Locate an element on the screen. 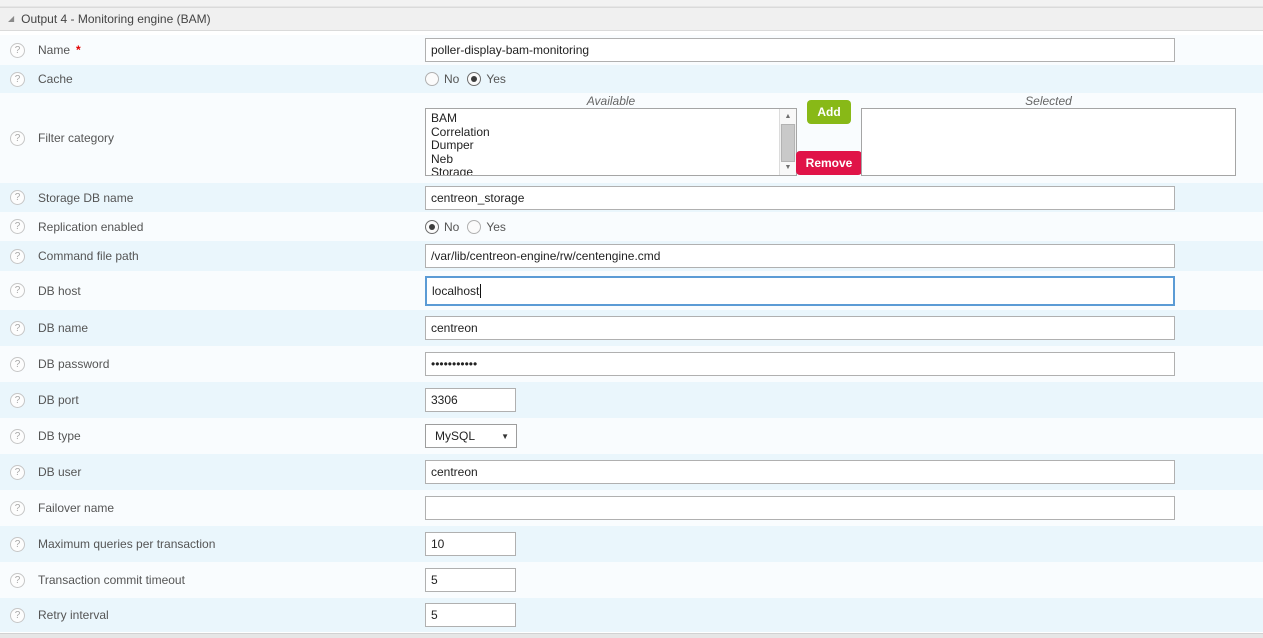 This screenshot has width=1263, height=638. cache-radio-no-label: No is located at coordinates (452, 79).